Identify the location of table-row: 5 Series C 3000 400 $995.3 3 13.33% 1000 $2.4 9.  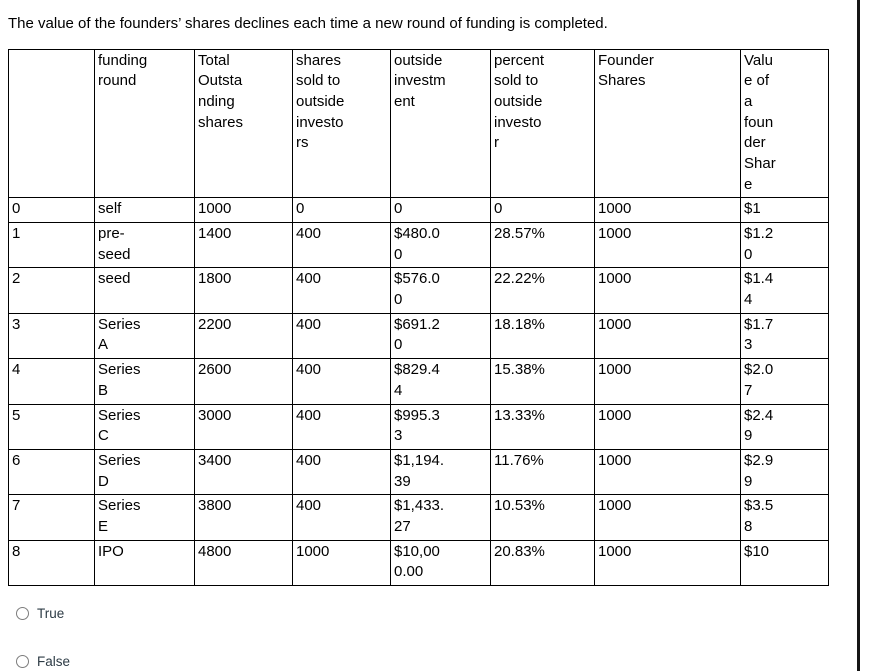
(418, 426).